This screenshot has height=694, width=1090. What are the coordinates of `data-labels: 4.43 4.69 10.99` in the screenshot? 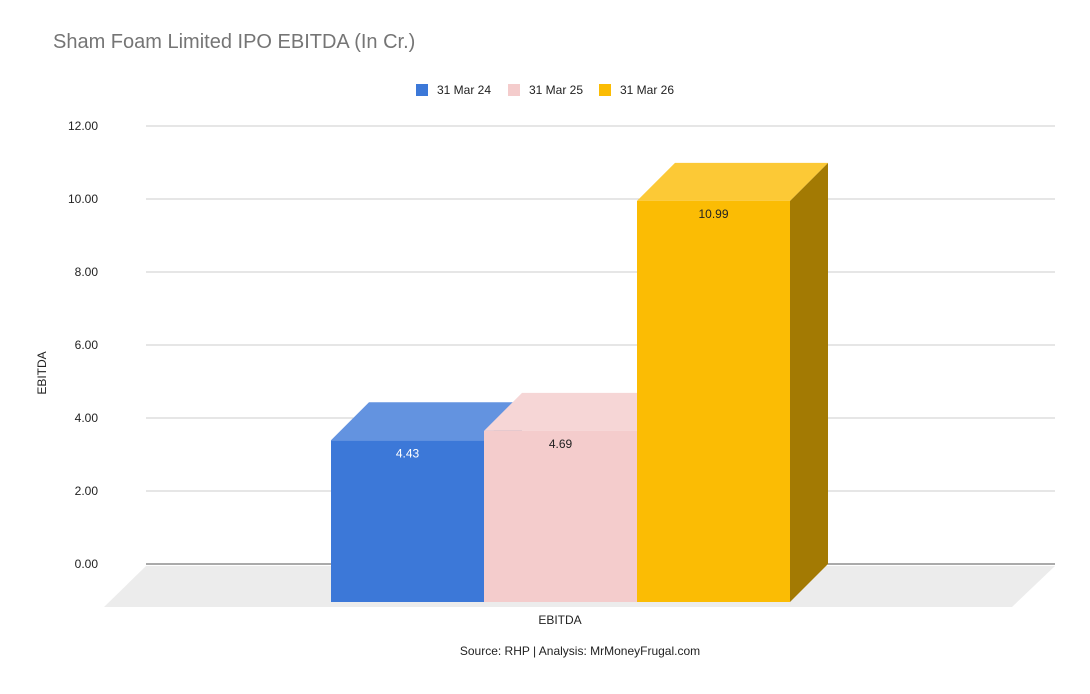 It's located at (562, 333).